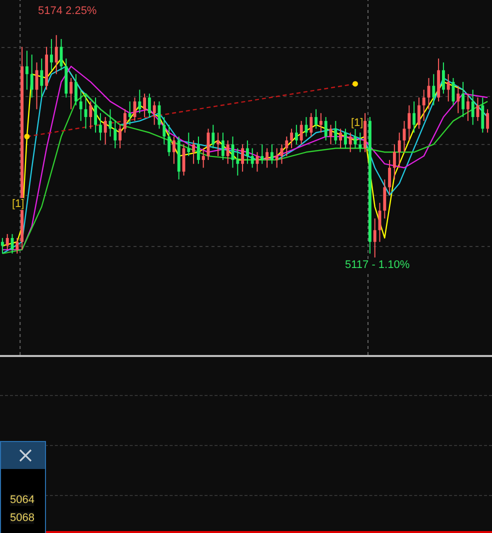  I want to click on text: 5068, so click(22, 518).